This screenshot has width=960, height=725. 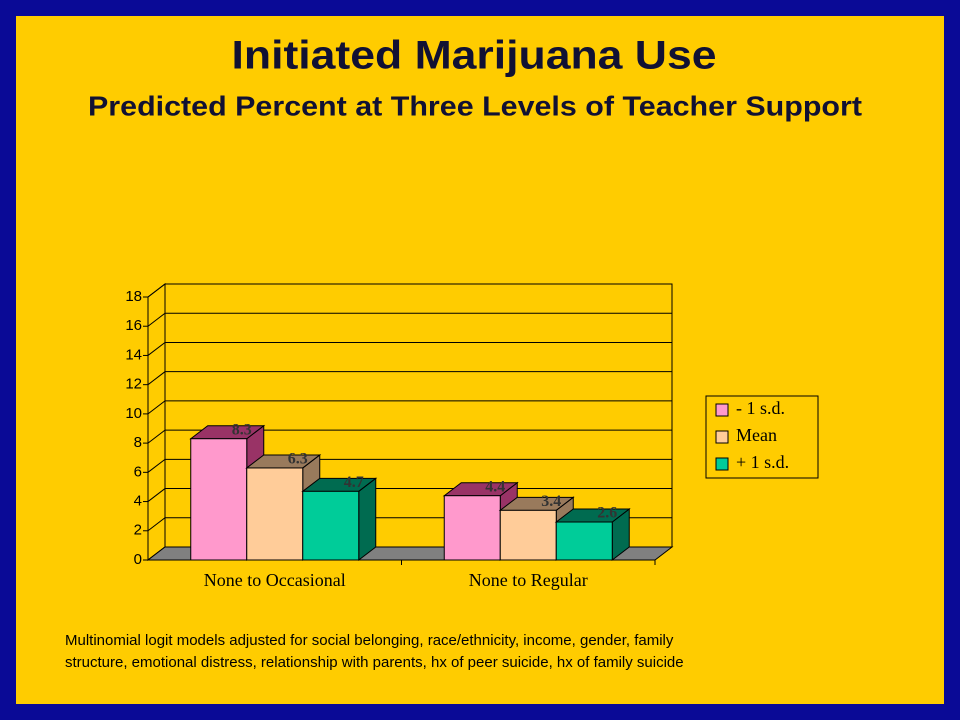 What do you see at coordinates (242, 429) in the screenshot?
I see `data-label: 8.3` at bounding box center [242, 429].